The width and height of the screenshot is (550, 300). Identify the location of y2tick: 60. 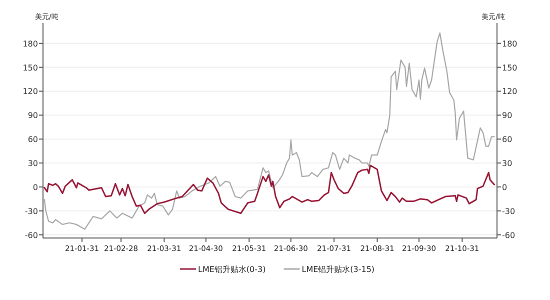
(507, 139).